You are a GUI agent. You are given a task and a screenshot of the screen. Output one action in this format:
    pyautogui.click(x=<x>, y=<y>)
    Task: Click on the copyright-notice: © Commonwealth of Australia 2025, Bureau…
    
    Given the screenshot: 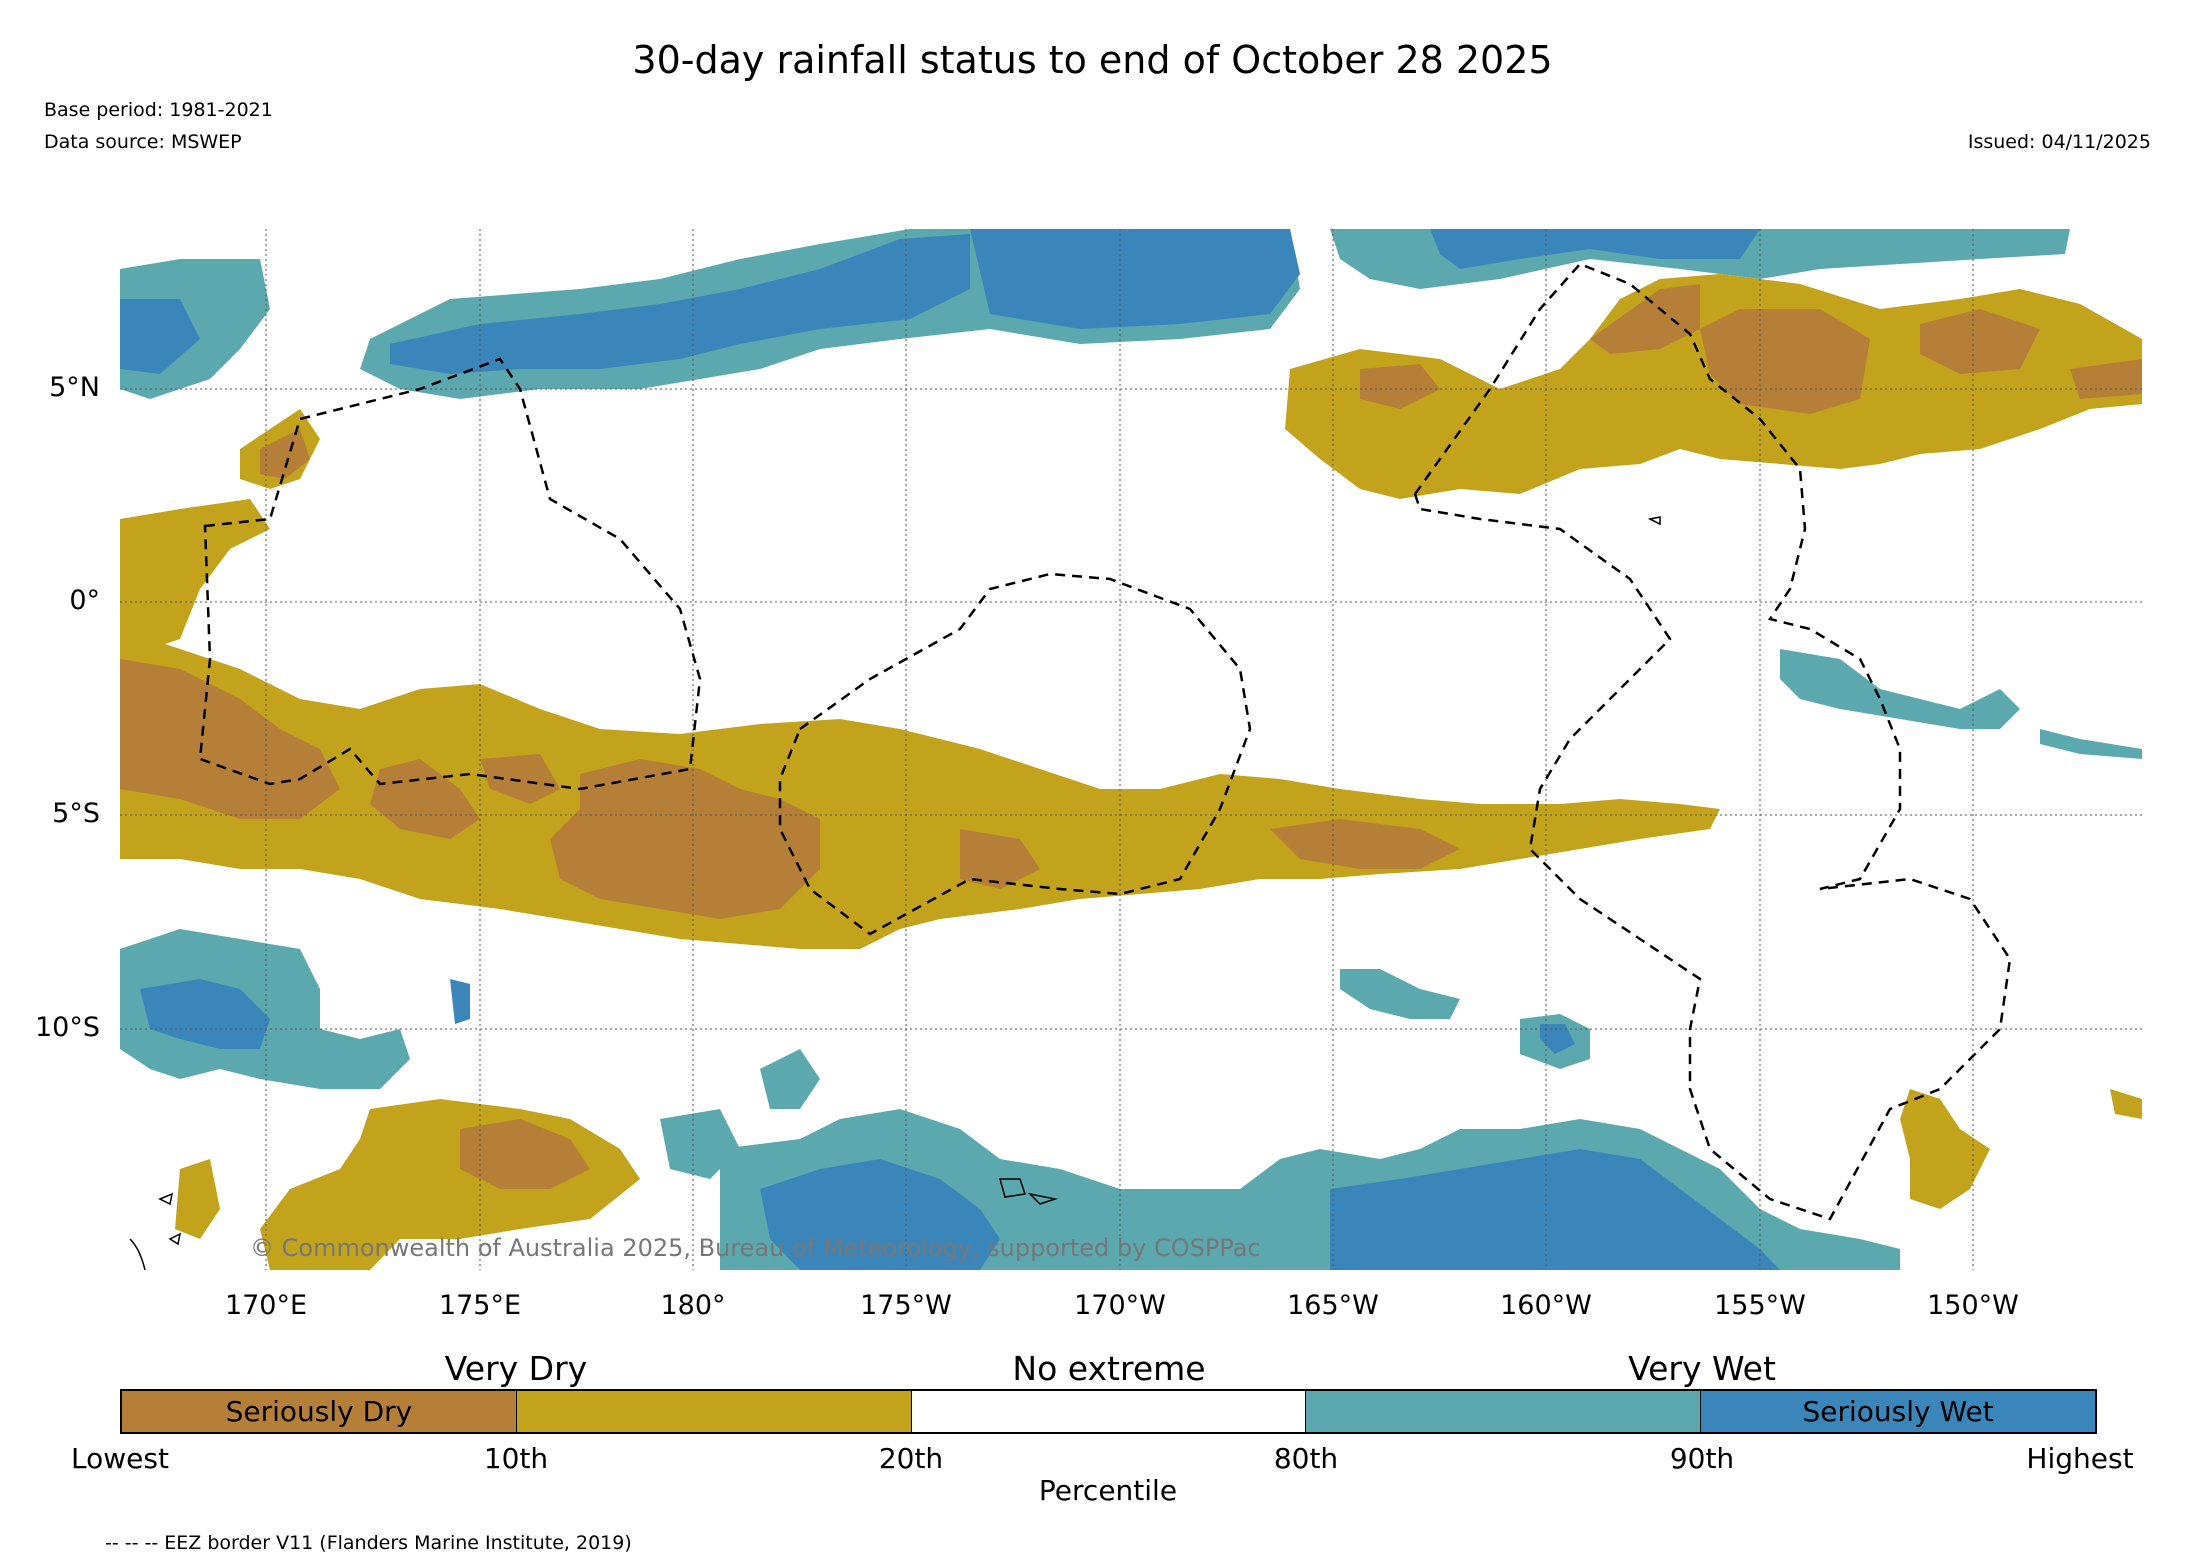 What is the action you would take?
    pyautogui.click(x=755, y=1248)
    